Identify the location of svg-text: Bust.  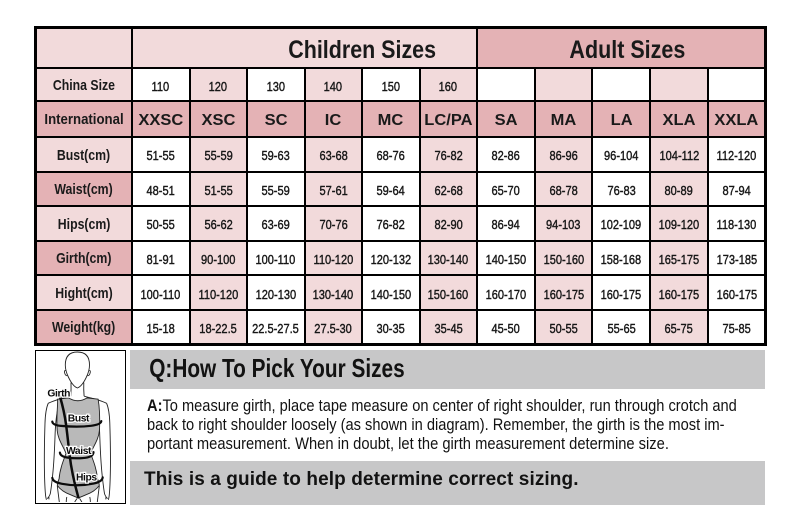
(78, 418).